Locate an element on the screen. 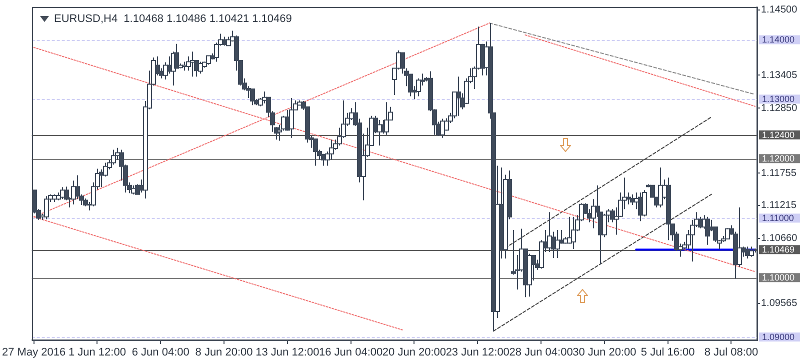 The image size is (800, 360). x-tick-label: 16 Jun 04:00 is located at coordinates (351, 352).